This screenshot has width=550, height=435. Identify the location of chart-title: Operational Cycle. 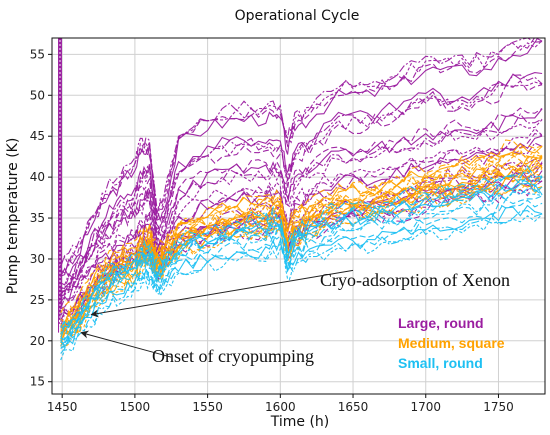
(297, 16).